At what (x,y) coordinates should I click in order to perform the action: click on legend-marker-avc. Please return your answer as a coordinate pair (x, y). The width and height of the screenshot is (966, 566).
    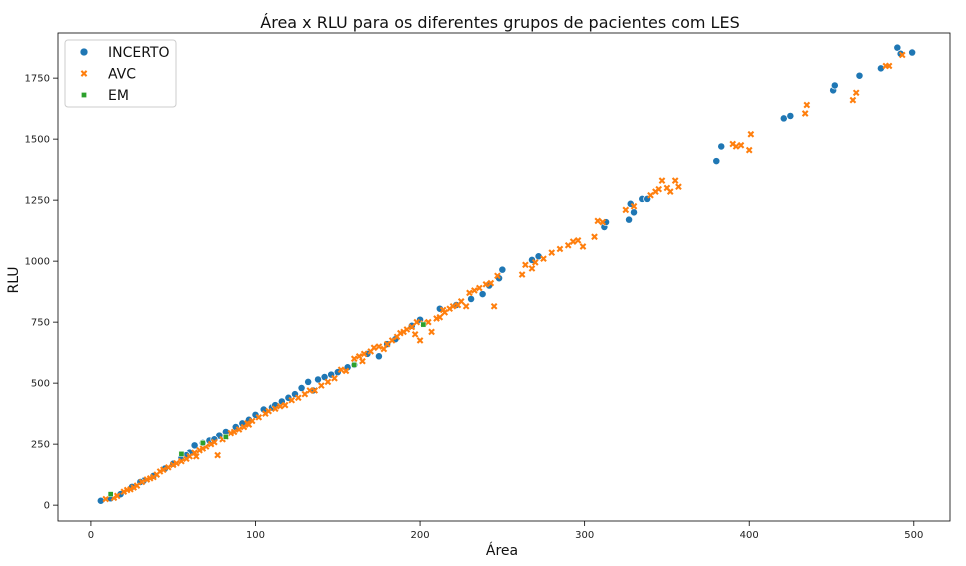
    Looking at the image, I should click on (84, 73).